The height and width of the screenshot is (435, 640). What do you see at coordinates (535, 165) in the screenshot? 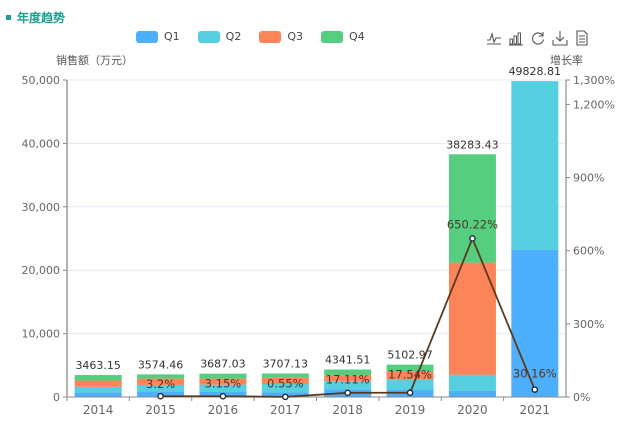
I see `bar-q2-2021` at bounding box center [535, 165].